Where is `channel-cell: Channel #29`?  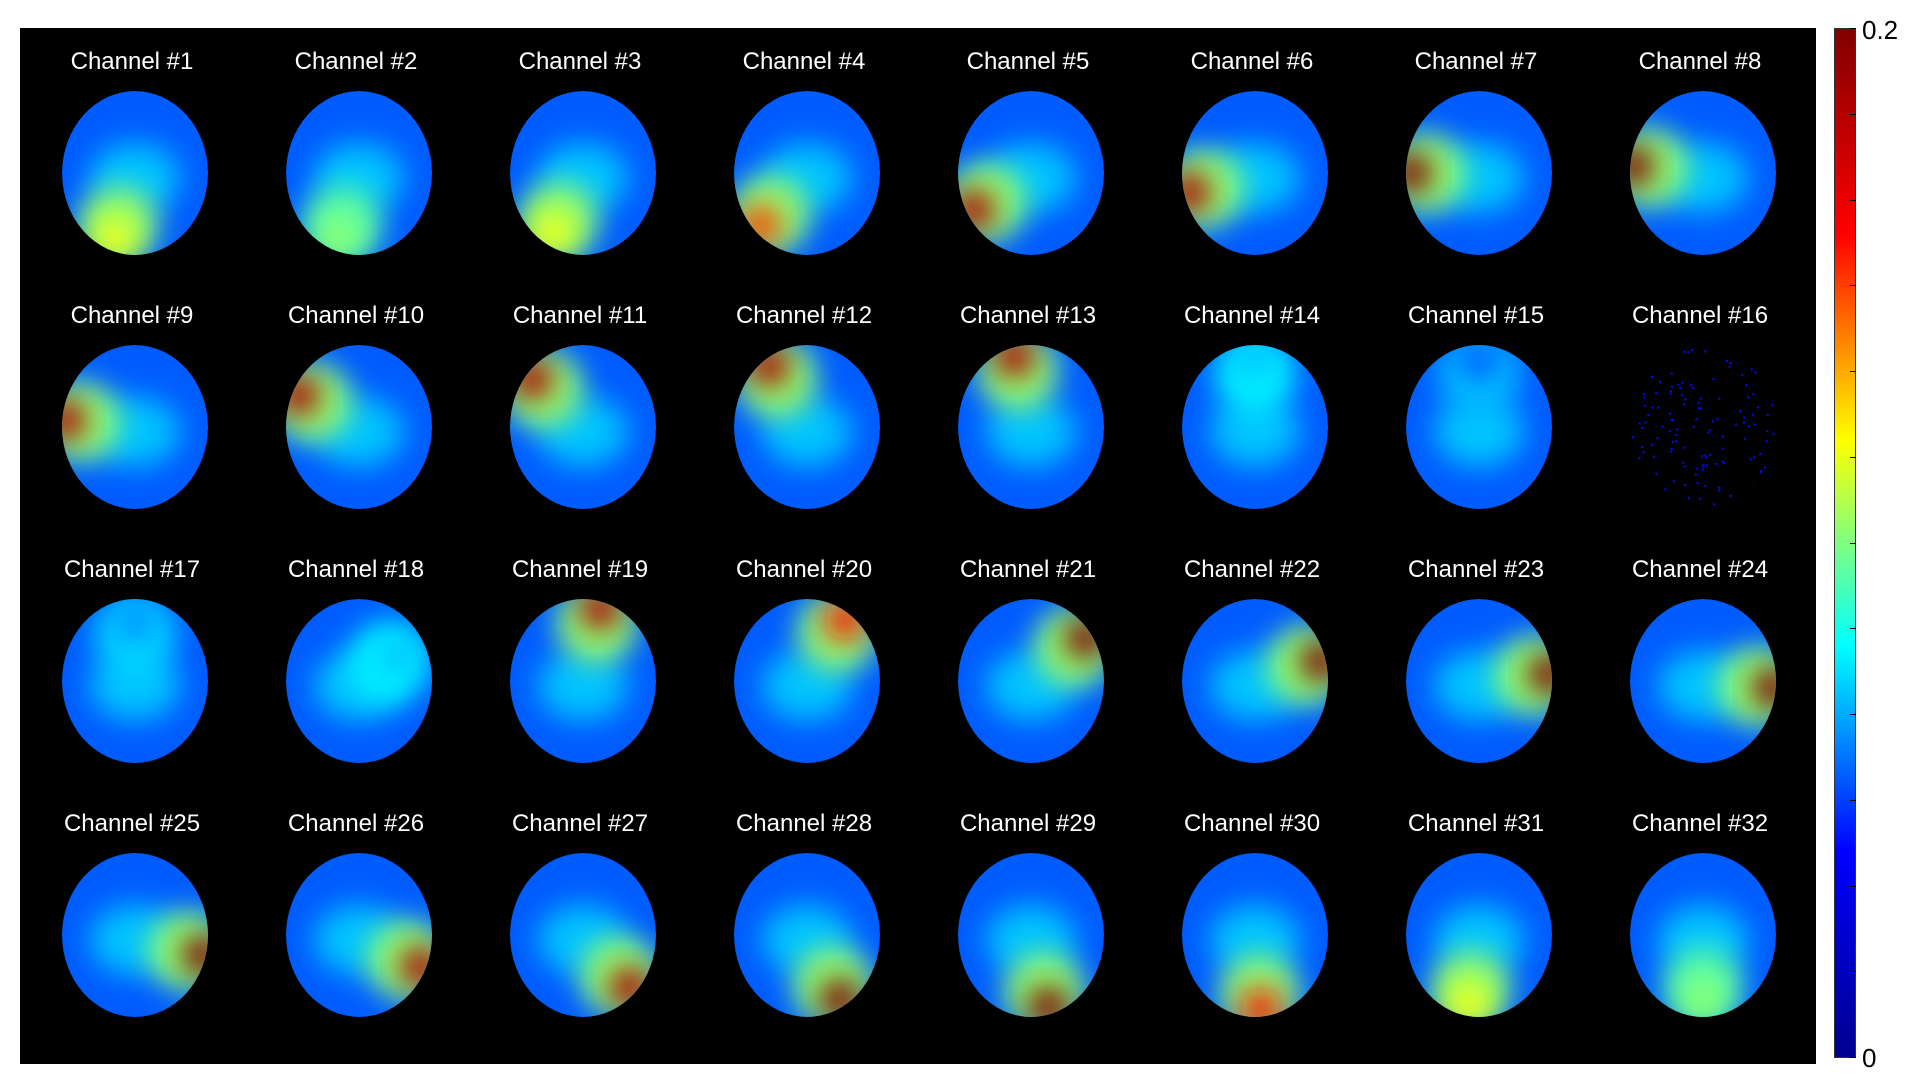
channel-cell: Channel #29 is located at coordinates (1028, 917).